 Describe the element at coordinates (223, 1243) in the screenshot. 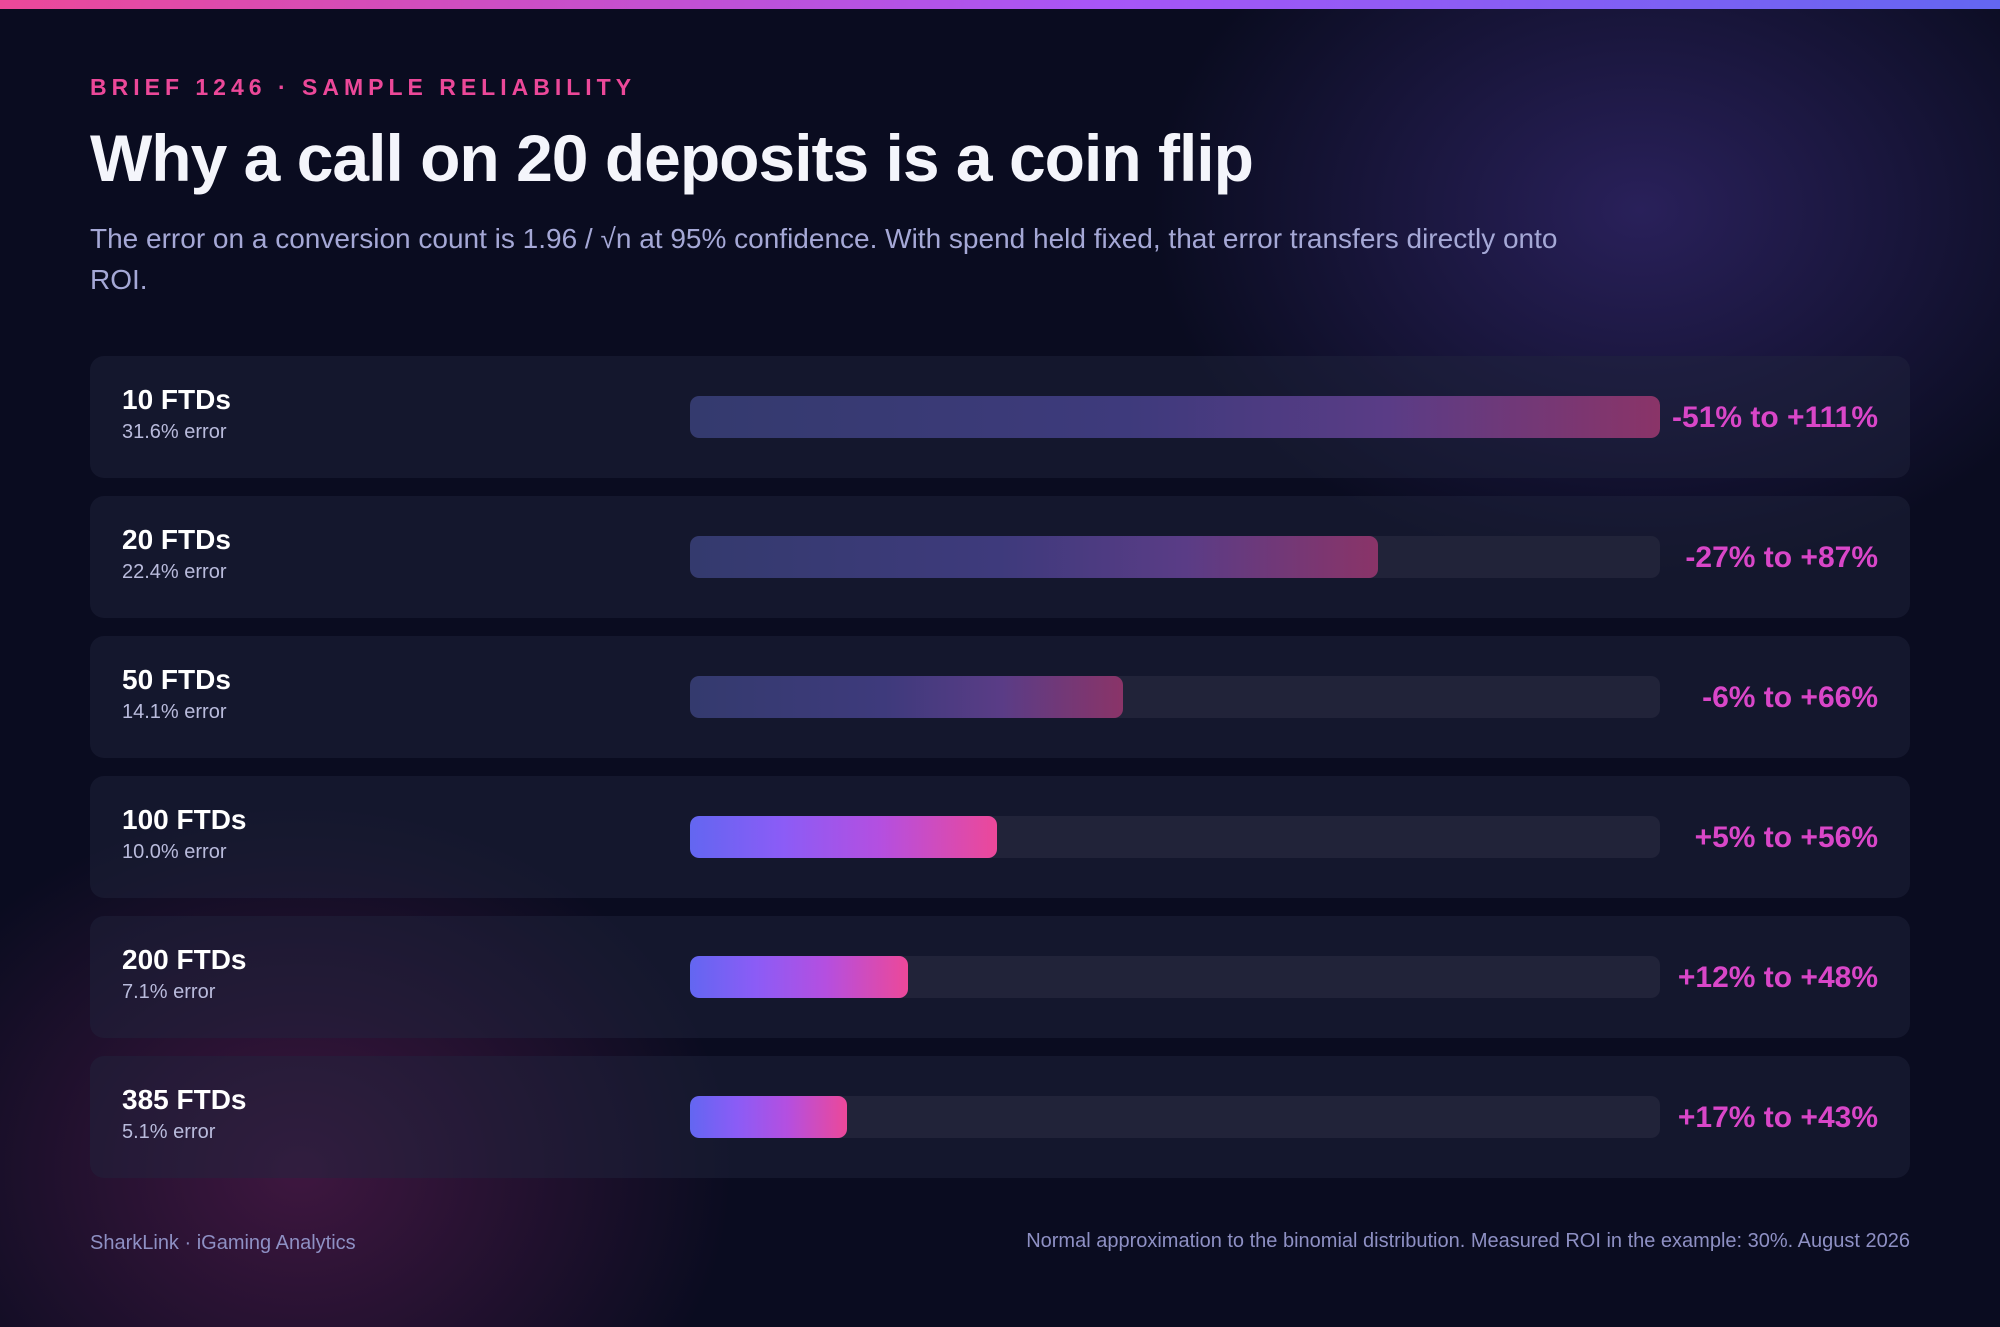

I see `footer-brand: SharkLink · iGaming Analytics` at that location.